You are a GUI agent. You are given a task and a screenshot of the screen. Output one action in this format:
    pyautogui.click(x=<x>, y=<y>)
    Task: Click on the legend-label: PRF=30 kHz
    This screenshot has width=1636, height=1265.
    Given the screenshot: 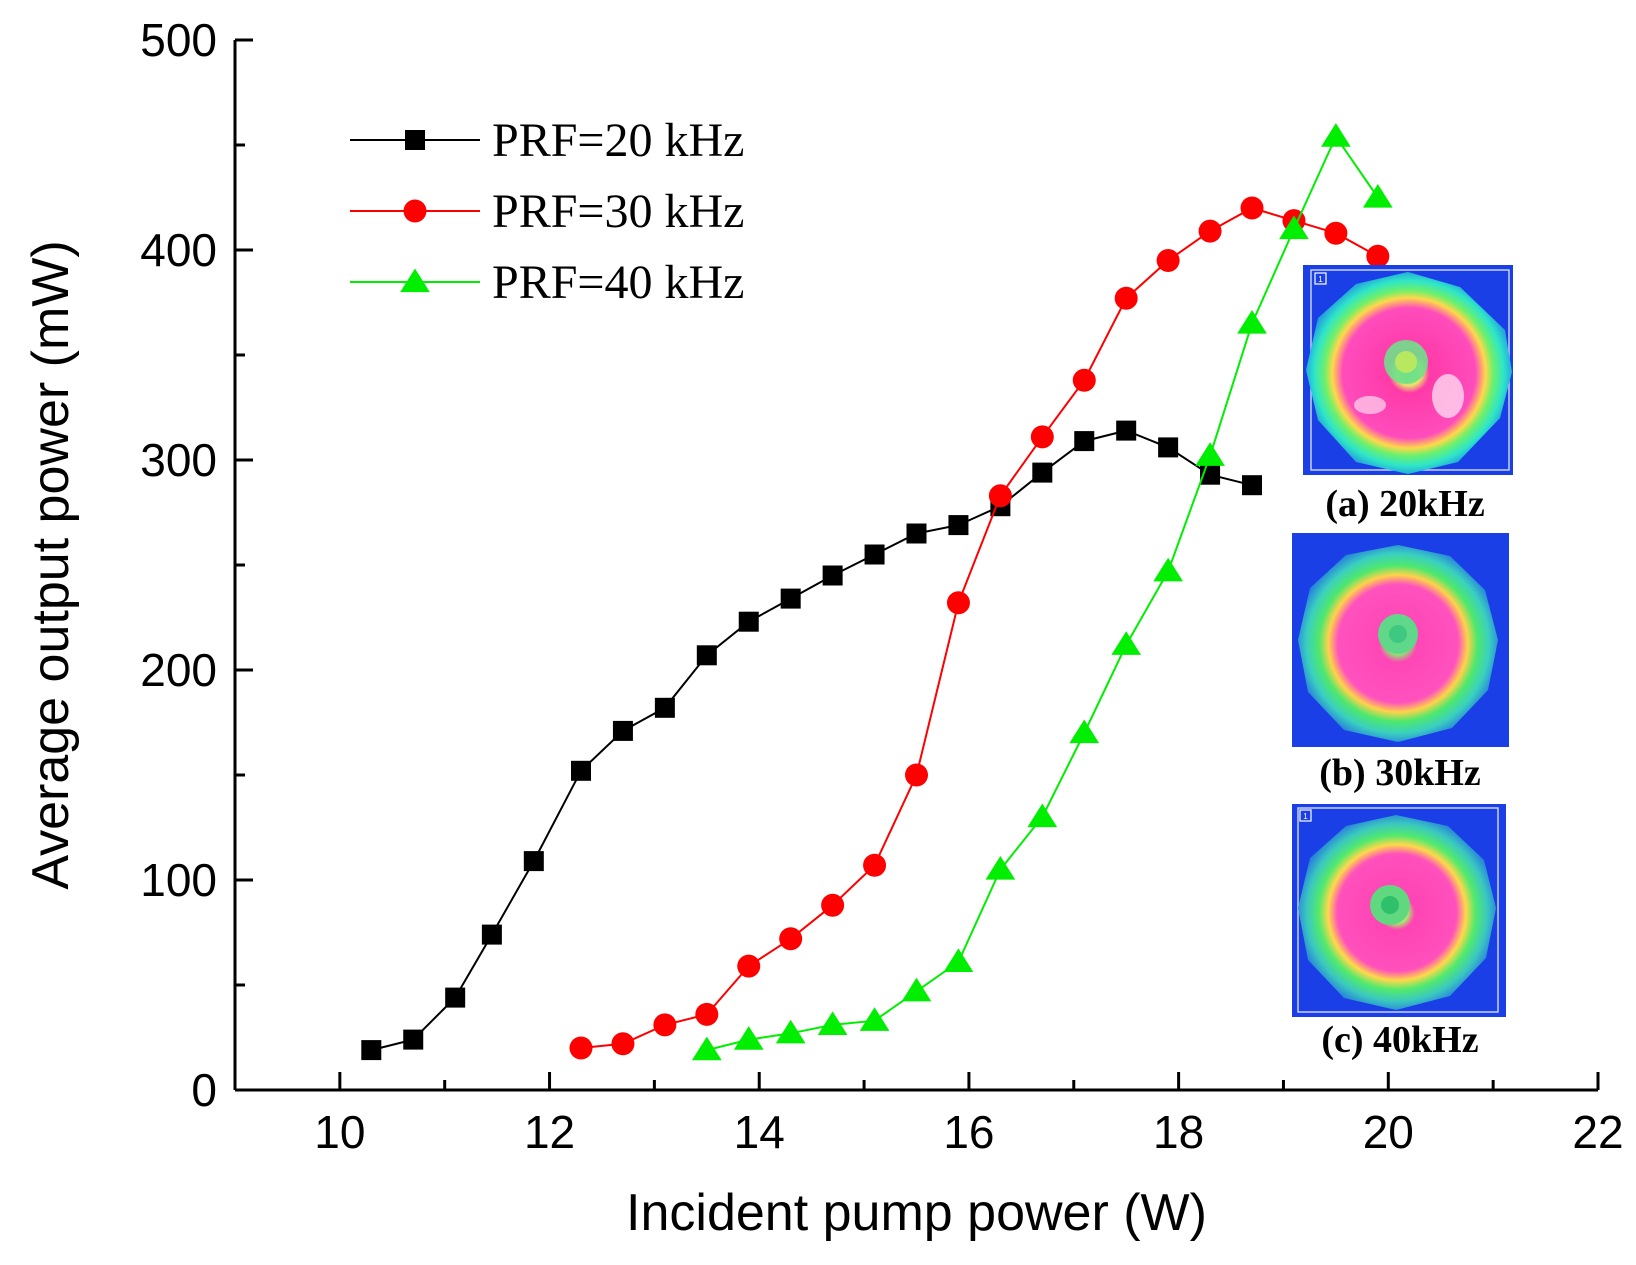 What is the action you would take?
    pyautogui.click(x=618, y=211)
    